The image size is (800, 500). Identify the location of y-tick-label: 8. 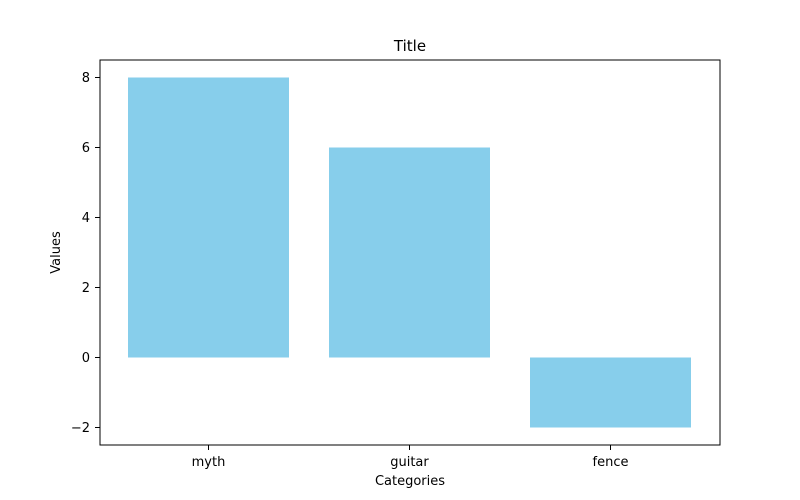
(86, 78).